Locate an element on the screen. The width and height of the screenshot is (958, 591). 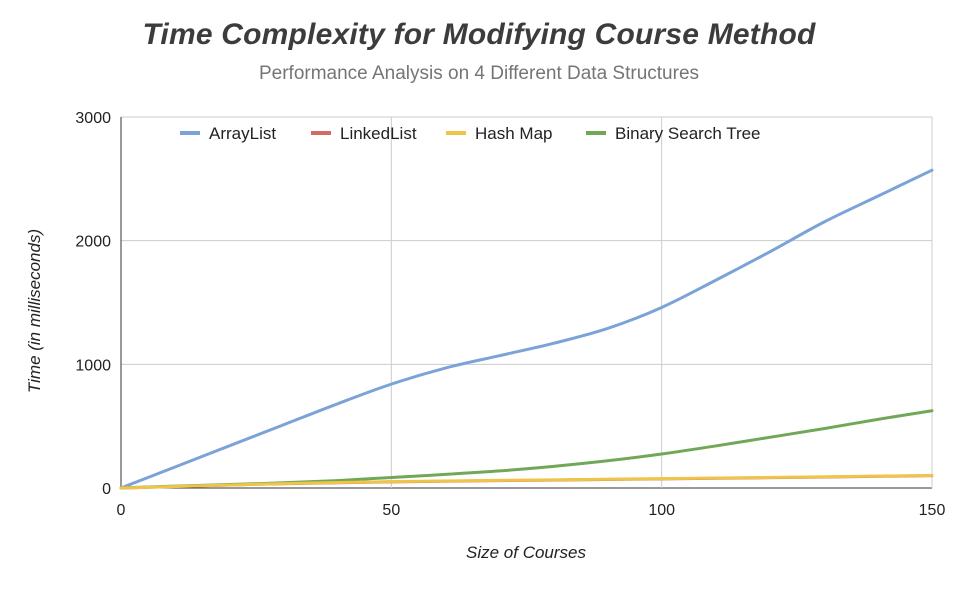
legend-item-hash-map: Hash Map is located at coordinates (499, 133).